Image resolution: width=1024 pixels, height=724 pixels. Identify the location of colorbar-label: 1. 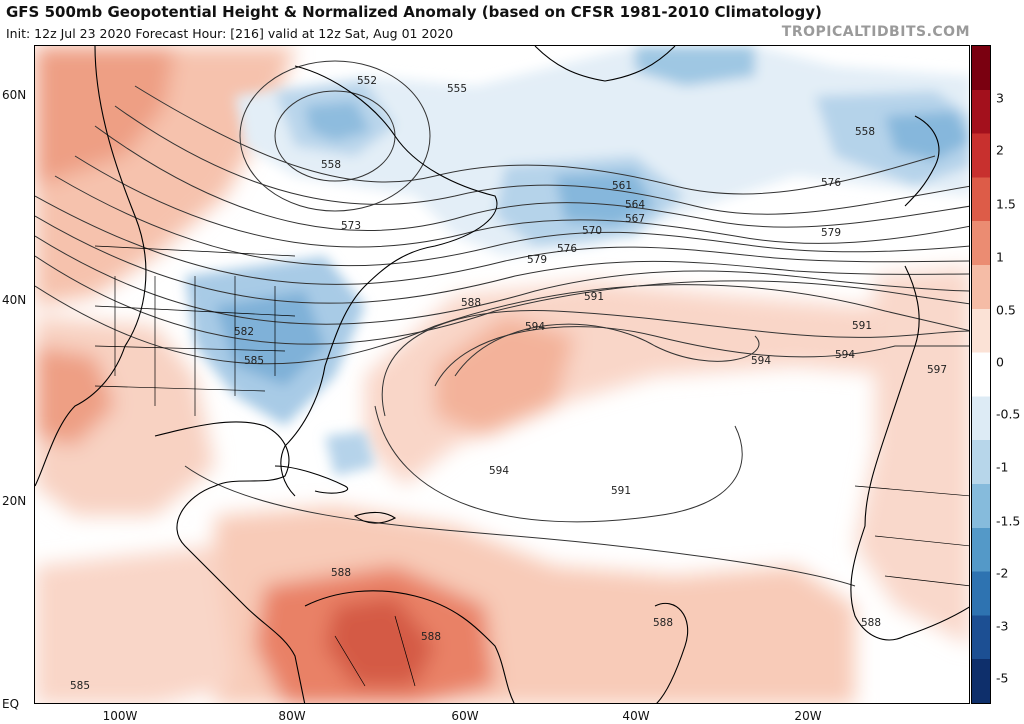
(1000, 257).